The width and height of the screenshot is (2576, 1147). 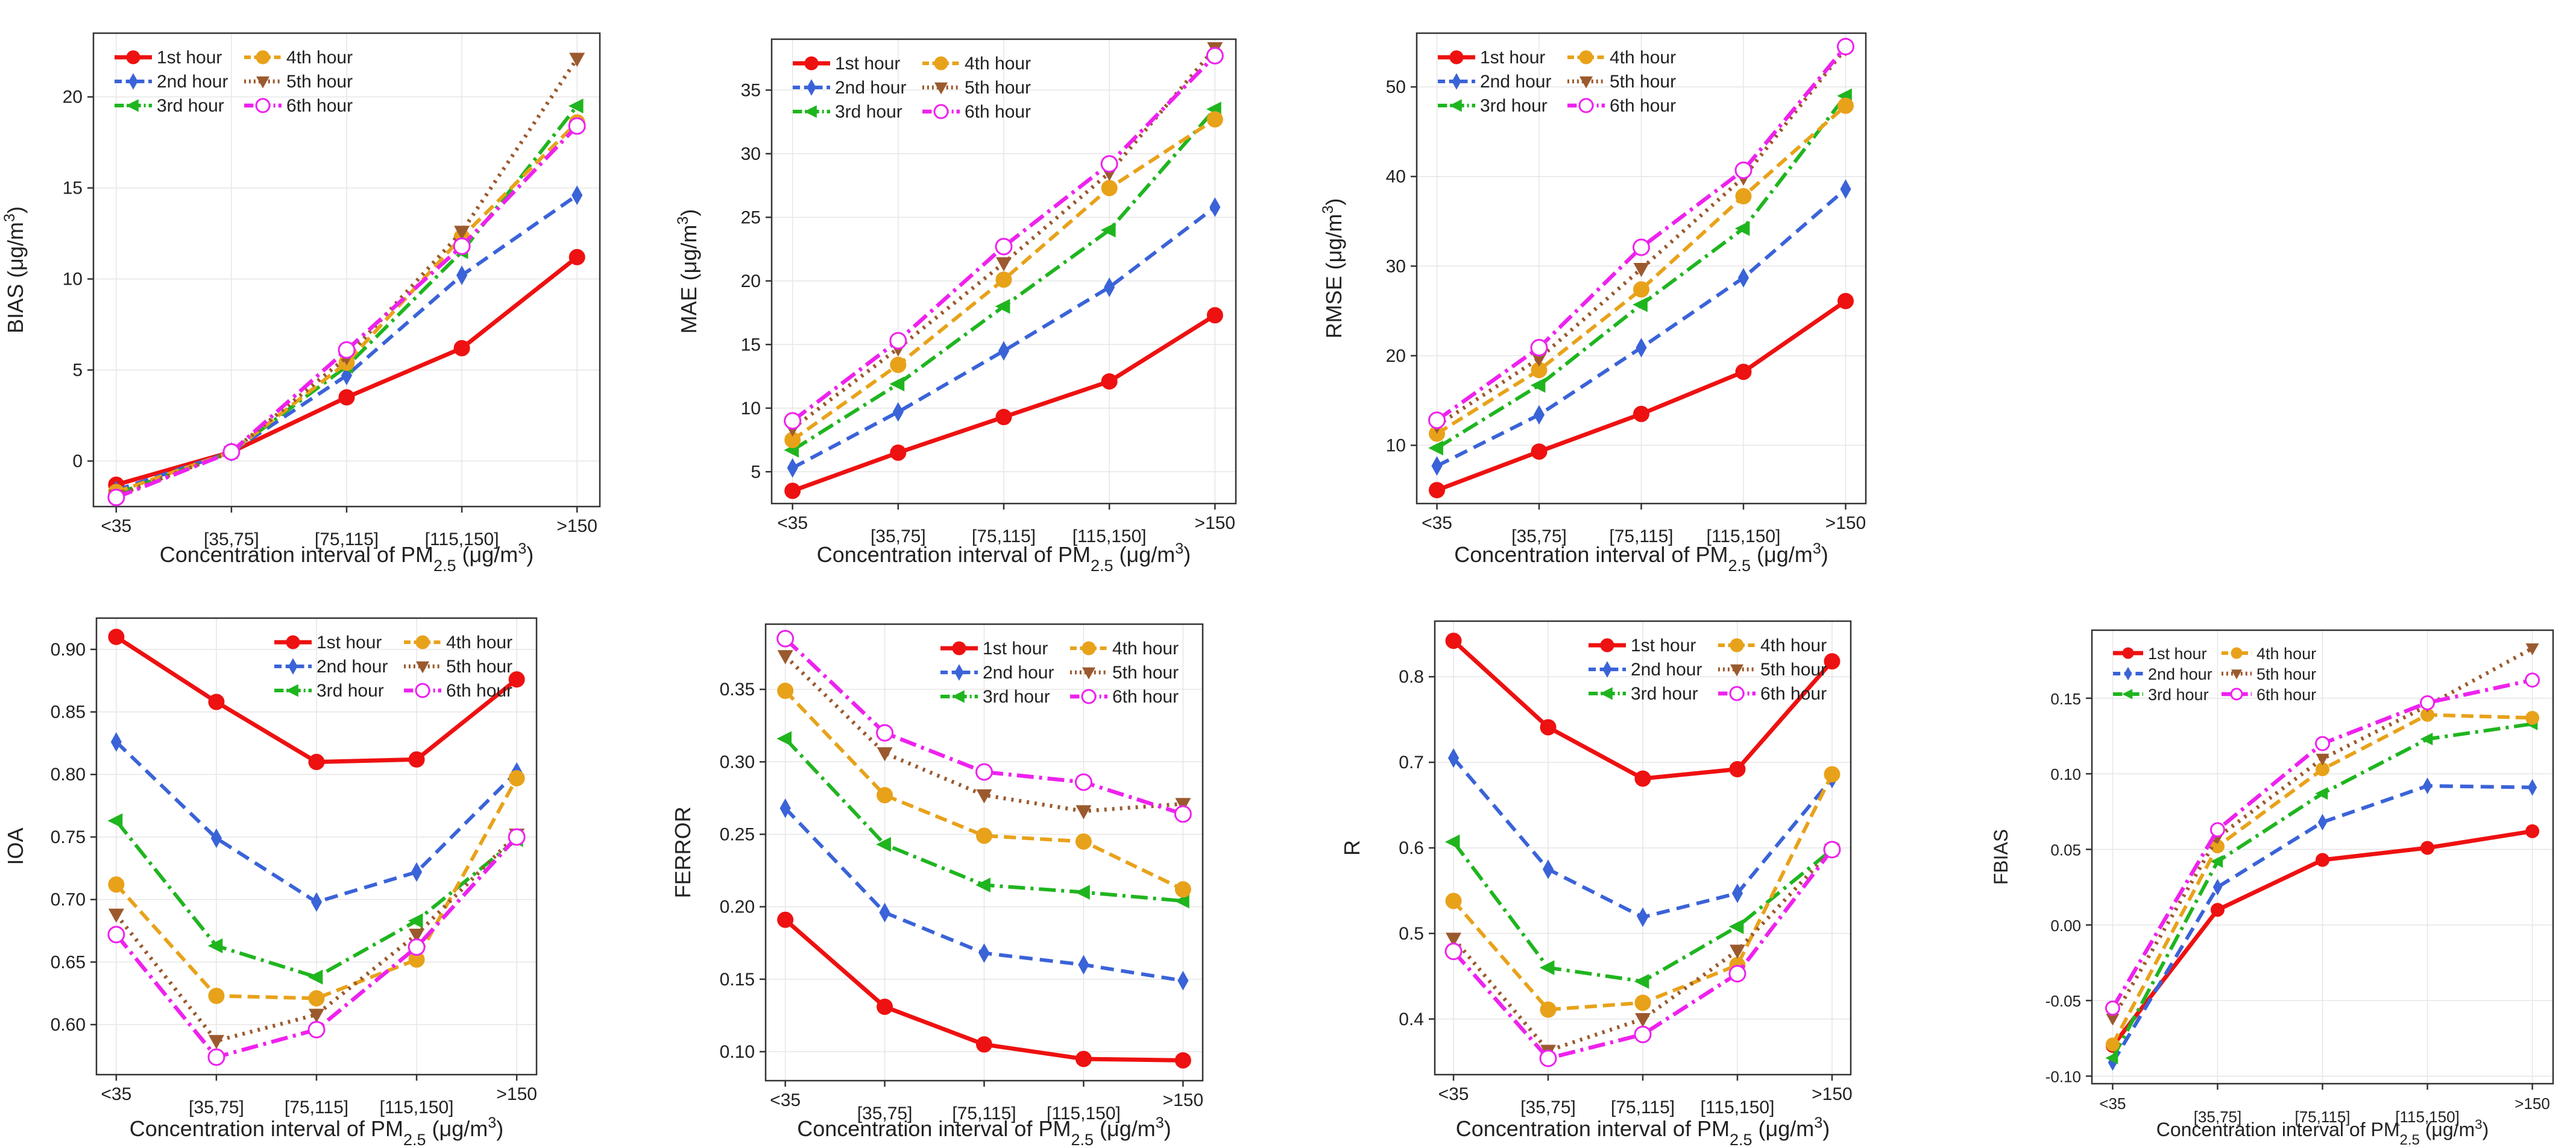 What do you see at coordinates (688, 271) in the screenshot?
I see `y-axis-title: MAE (μg/m3)` at bounding box center [688, 271].